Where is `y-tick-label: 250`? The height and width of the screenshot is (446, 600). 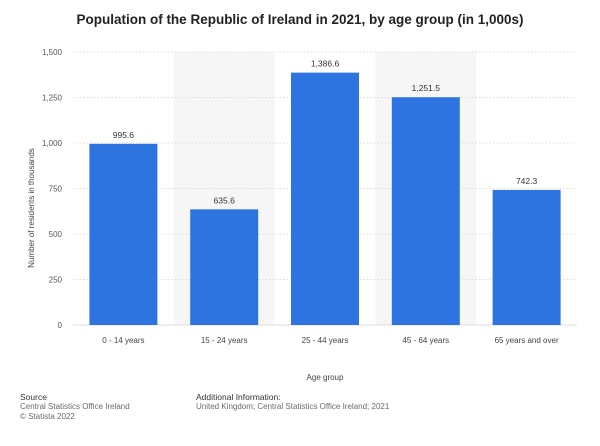
y-tick-label: 250 is located at coordinates (56, 280).